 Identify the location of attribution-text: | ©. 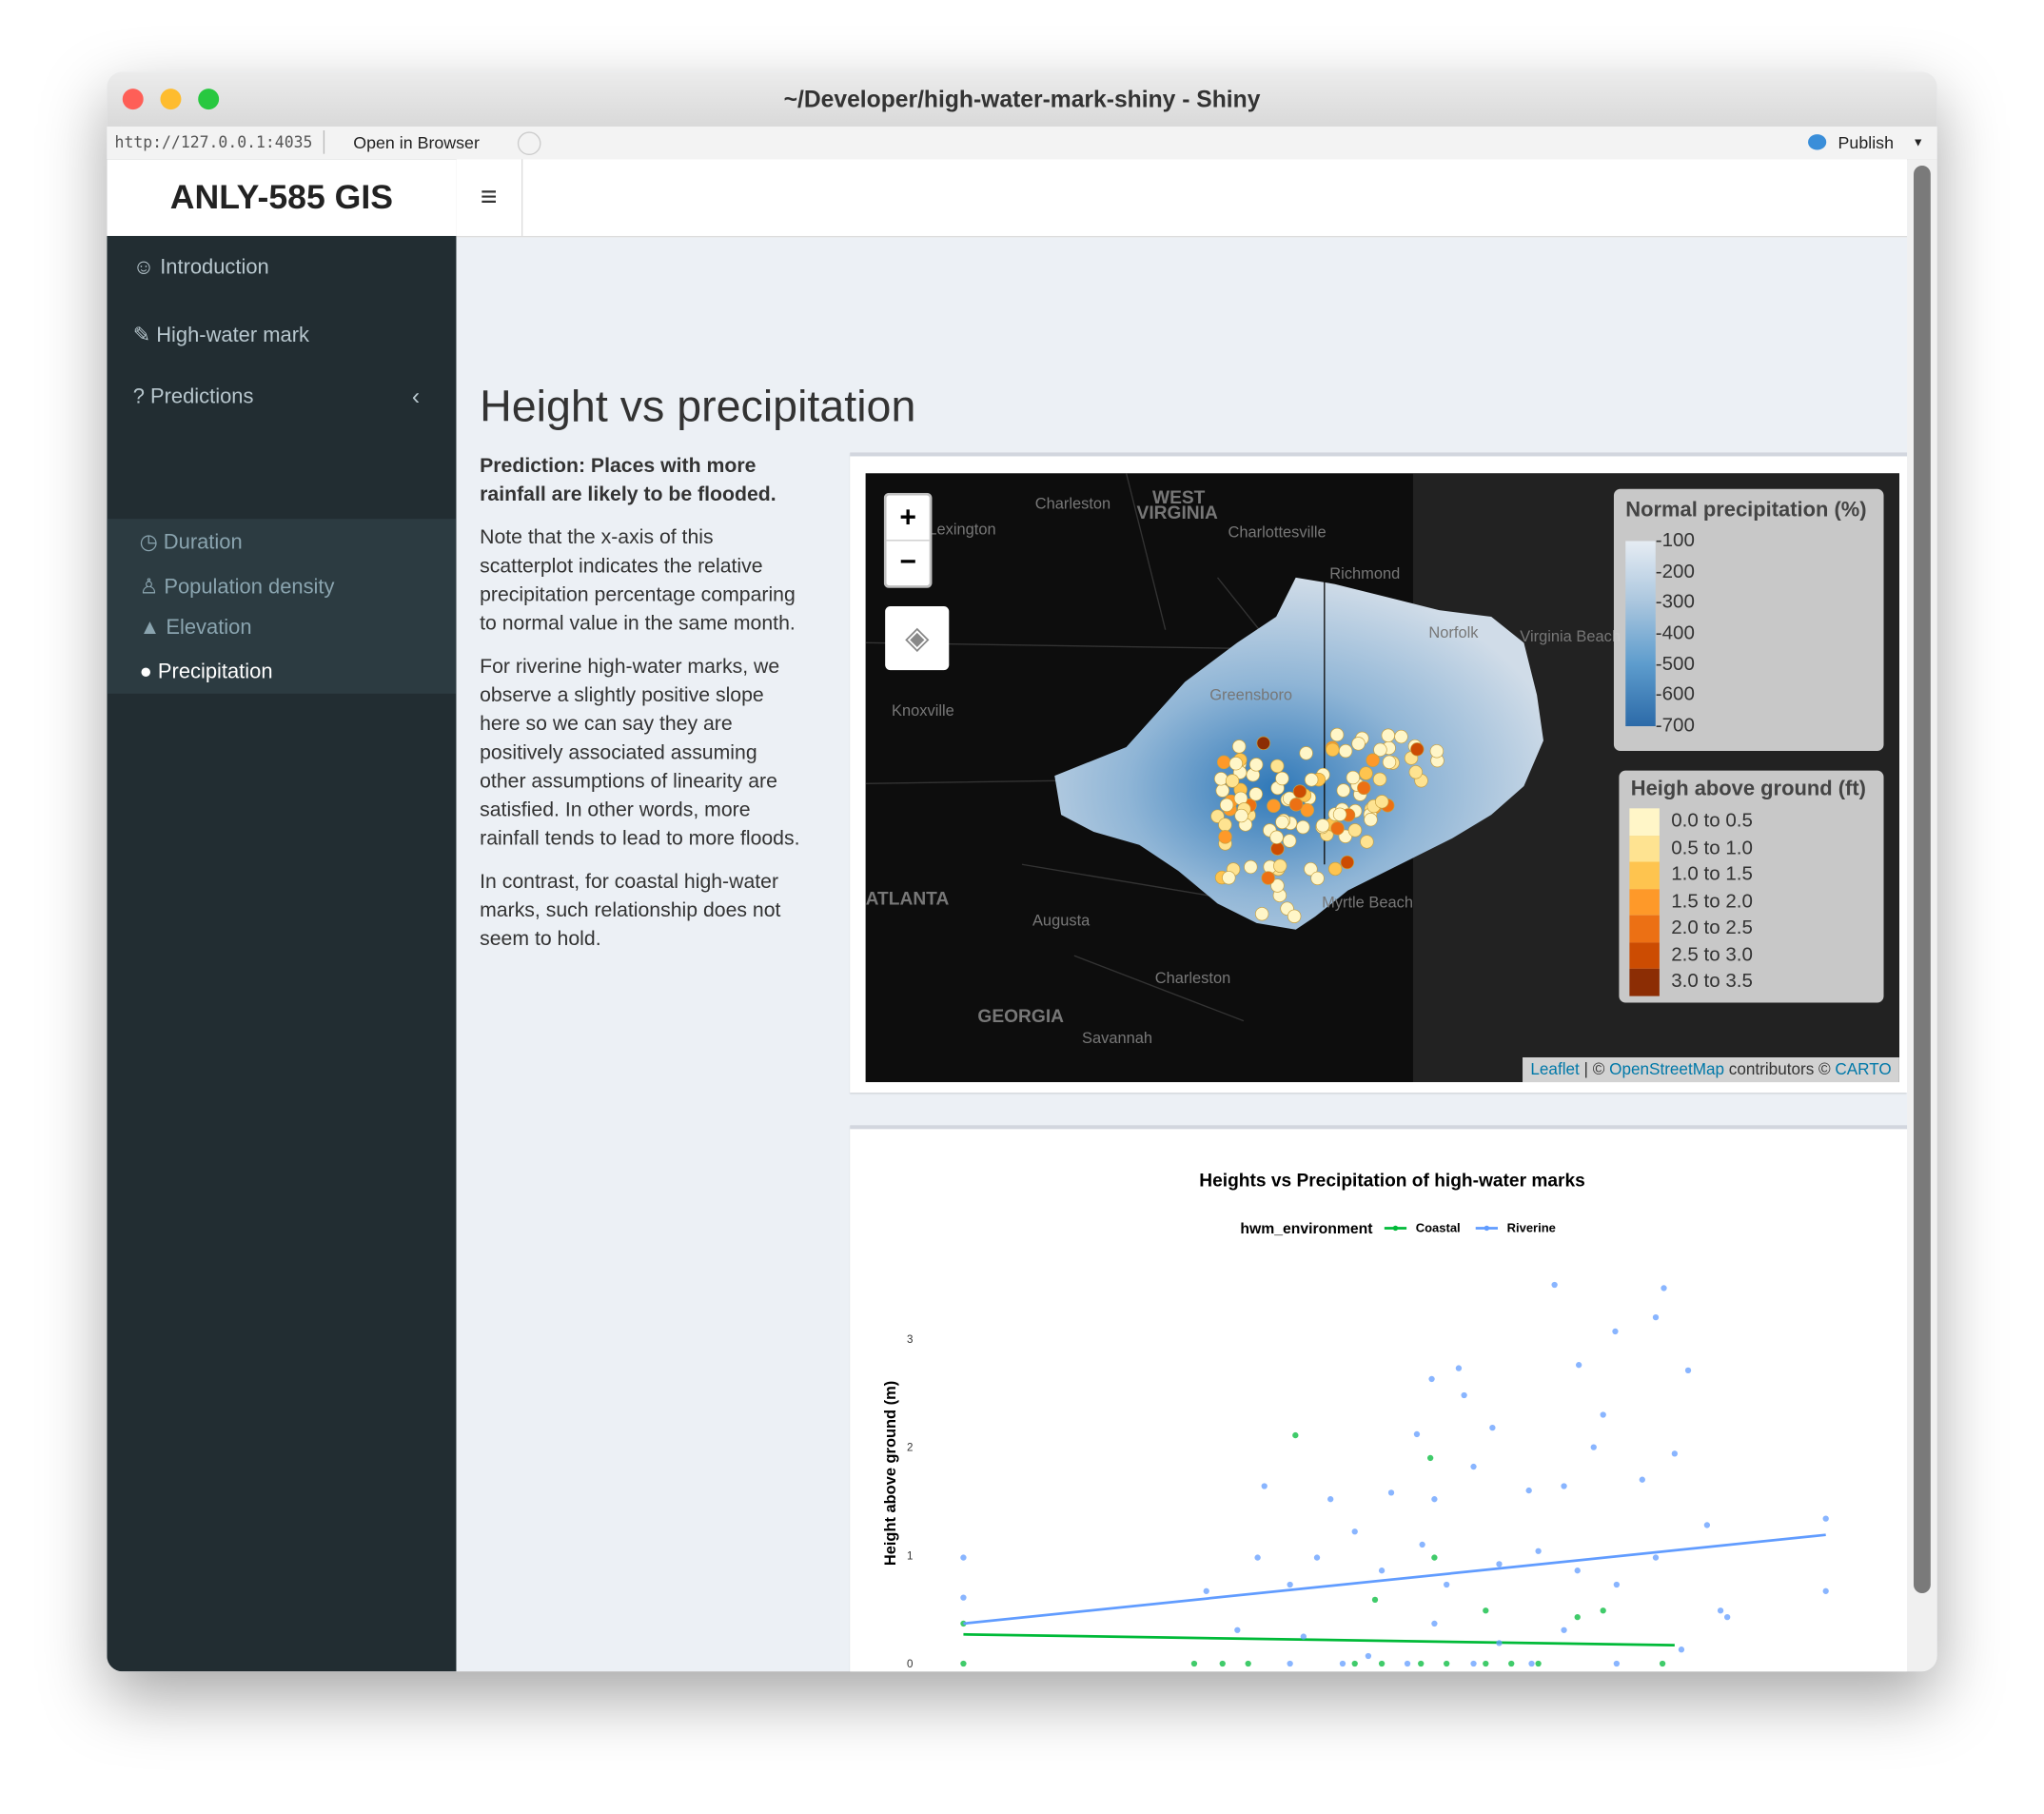
(1595, 1068).